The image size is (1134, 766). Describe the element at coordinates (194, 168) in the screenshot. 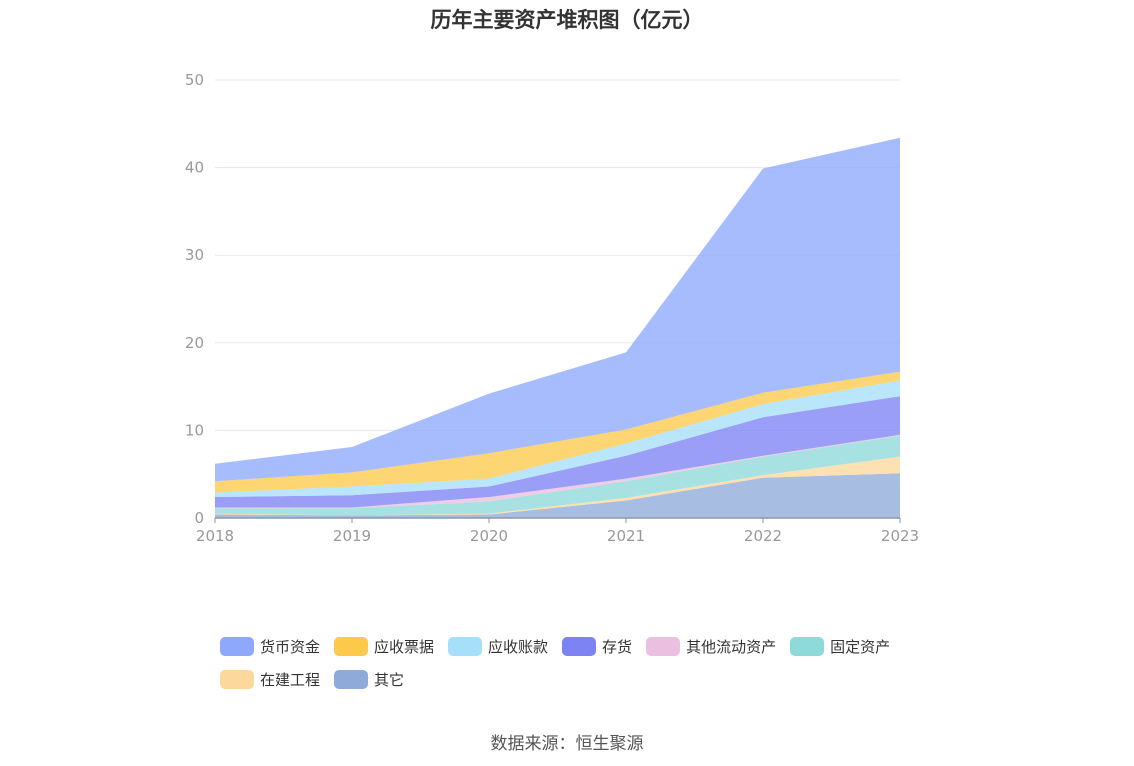

I see `y-tick-label: 40` at that location.